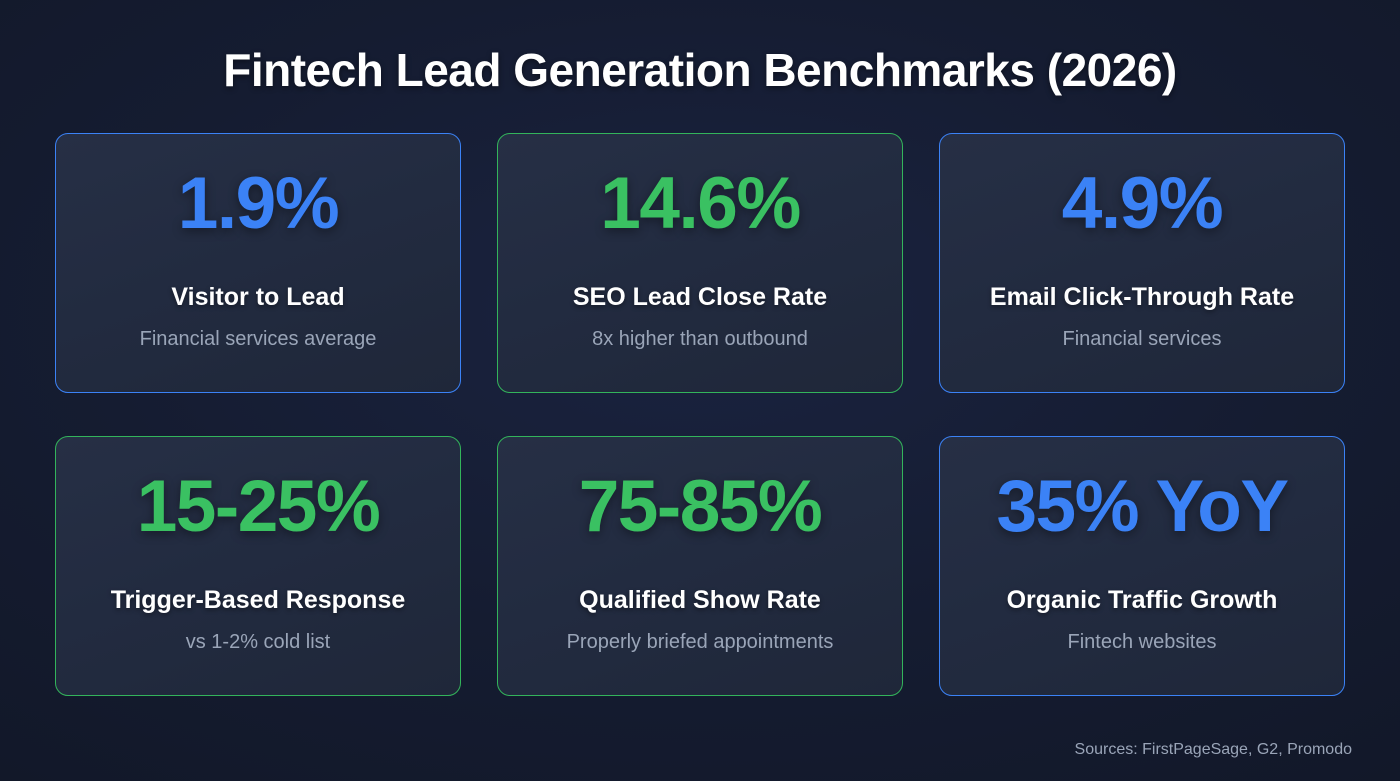 The height and width of the screenshot is (781, 1400). What do you see at coordinates (1142, 296) in the screenshot?
I see `stat-label: Email Click-Through Rate` at bounding box center [1142, 296].